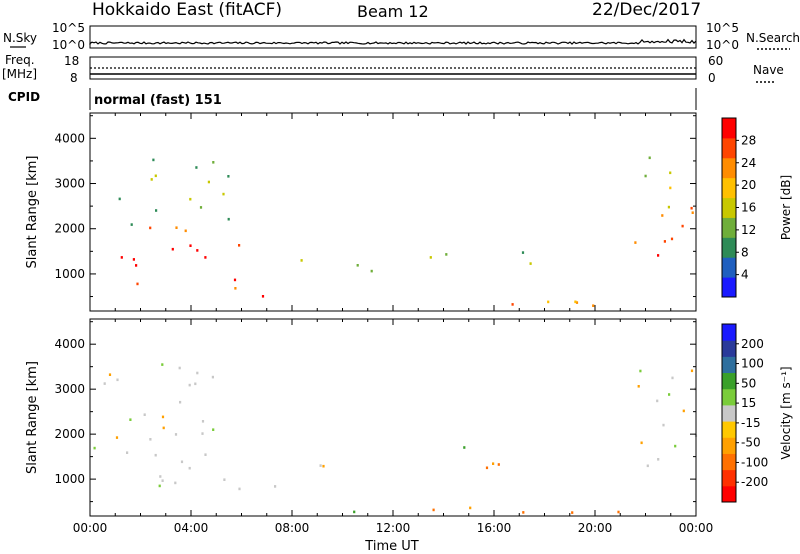 The width and height of the screenshot is (800, 554). Describe the element at coordinates (69, 138) in the screenshot. I see `y-tick-label: 4000` at that location.